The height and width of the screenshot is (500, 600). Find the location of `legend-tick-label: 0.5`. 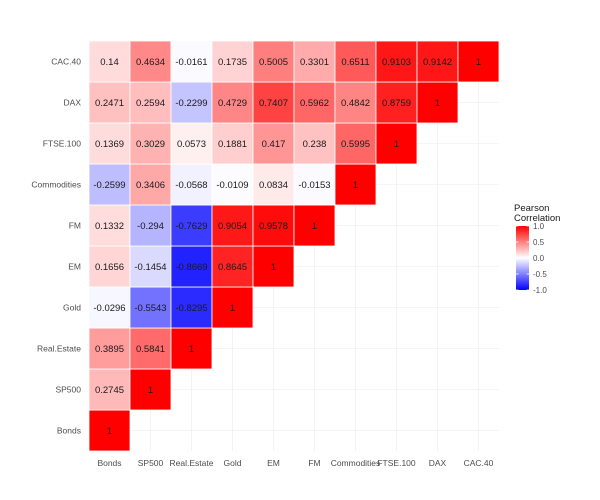

legend-tick-label: 0.5 is located at coordinates (539, 242).